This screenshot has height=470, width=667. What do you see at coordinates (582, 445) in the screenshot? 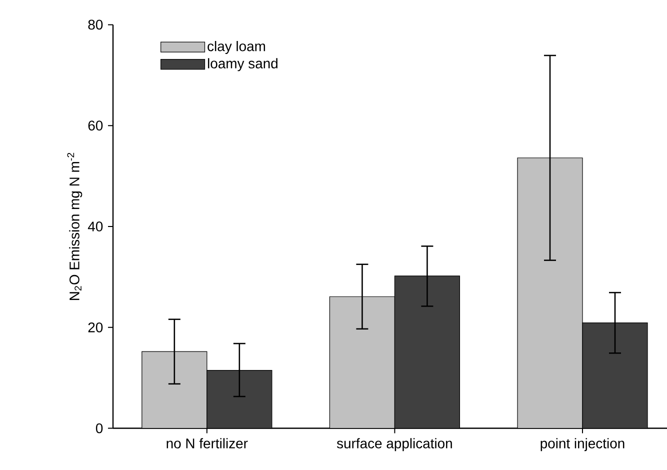
I see `x-tick-label: point injection` at bounding box center [582, 445].